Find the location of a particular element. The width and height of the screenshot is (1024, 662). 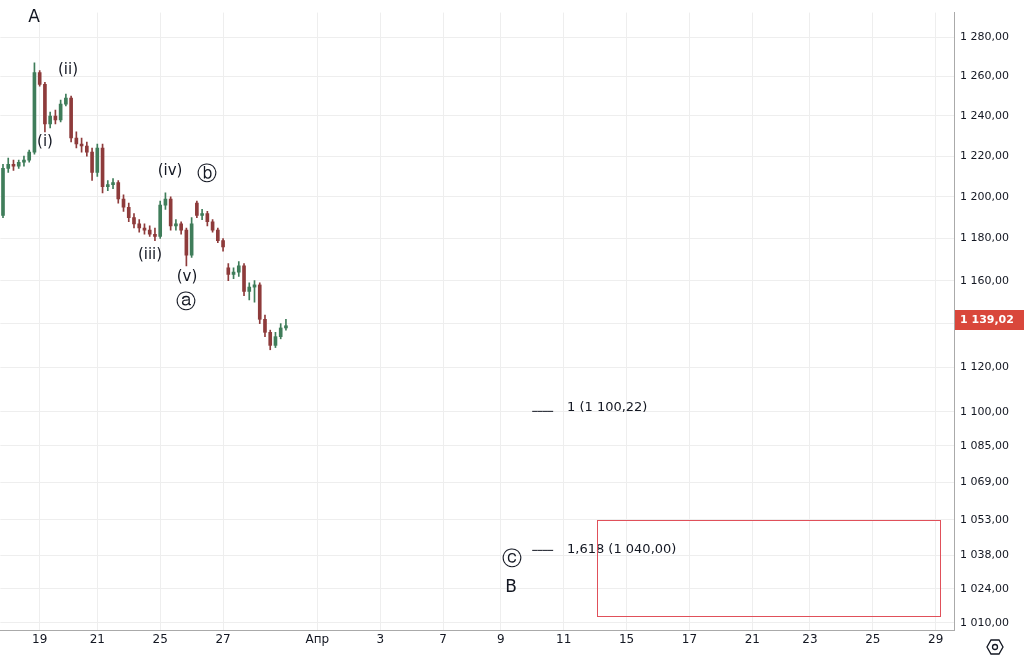

y-tick-label: 1 200,00 is located at coordinates (984, 196).